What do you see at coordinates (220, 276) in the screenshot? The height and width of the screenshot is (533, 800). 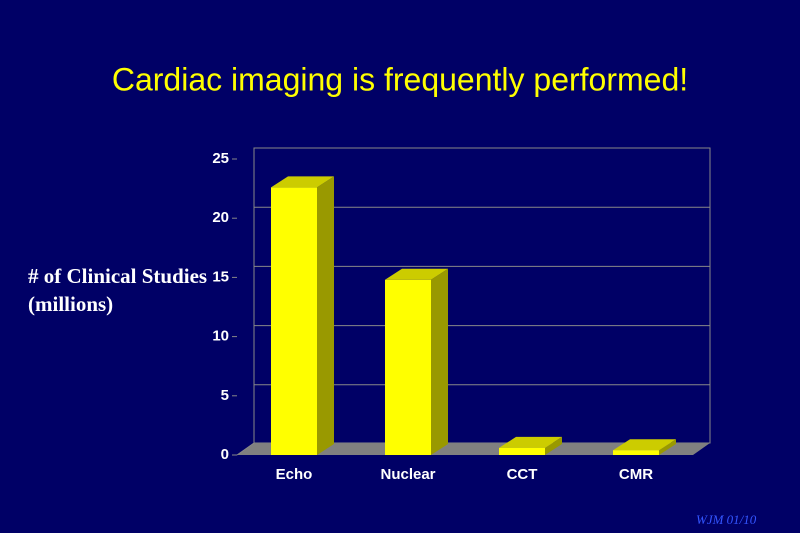 I see `y-tick-label: 15` at bounding box center [220, 276].